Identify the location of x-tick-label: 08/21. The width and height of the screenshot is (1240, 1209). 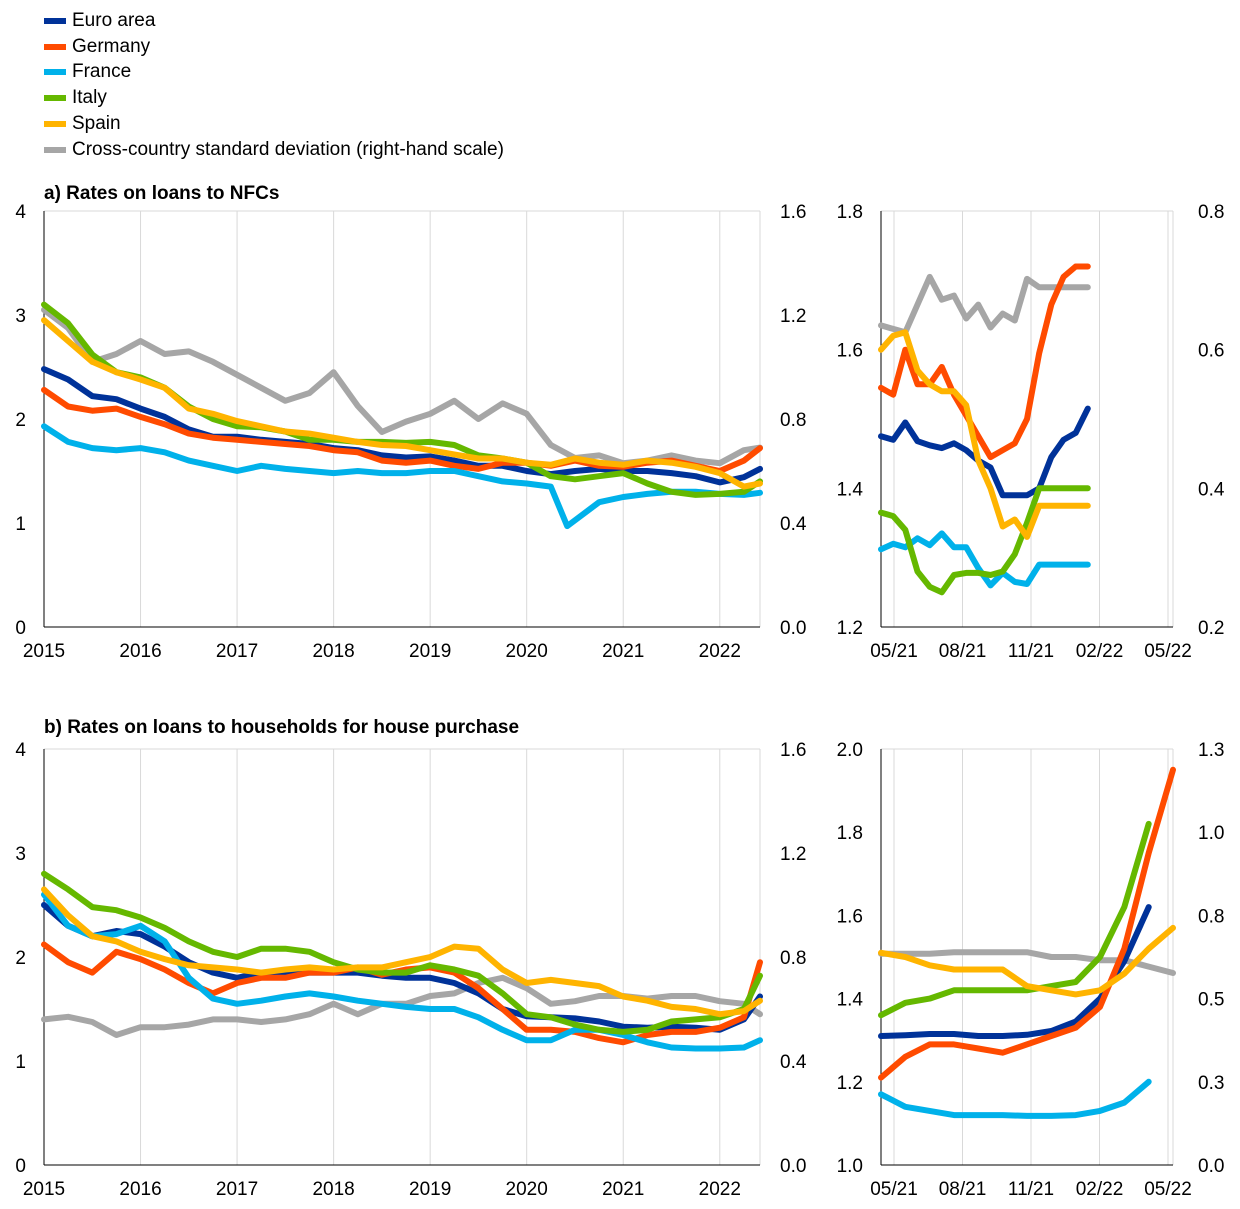
(963, 1189).